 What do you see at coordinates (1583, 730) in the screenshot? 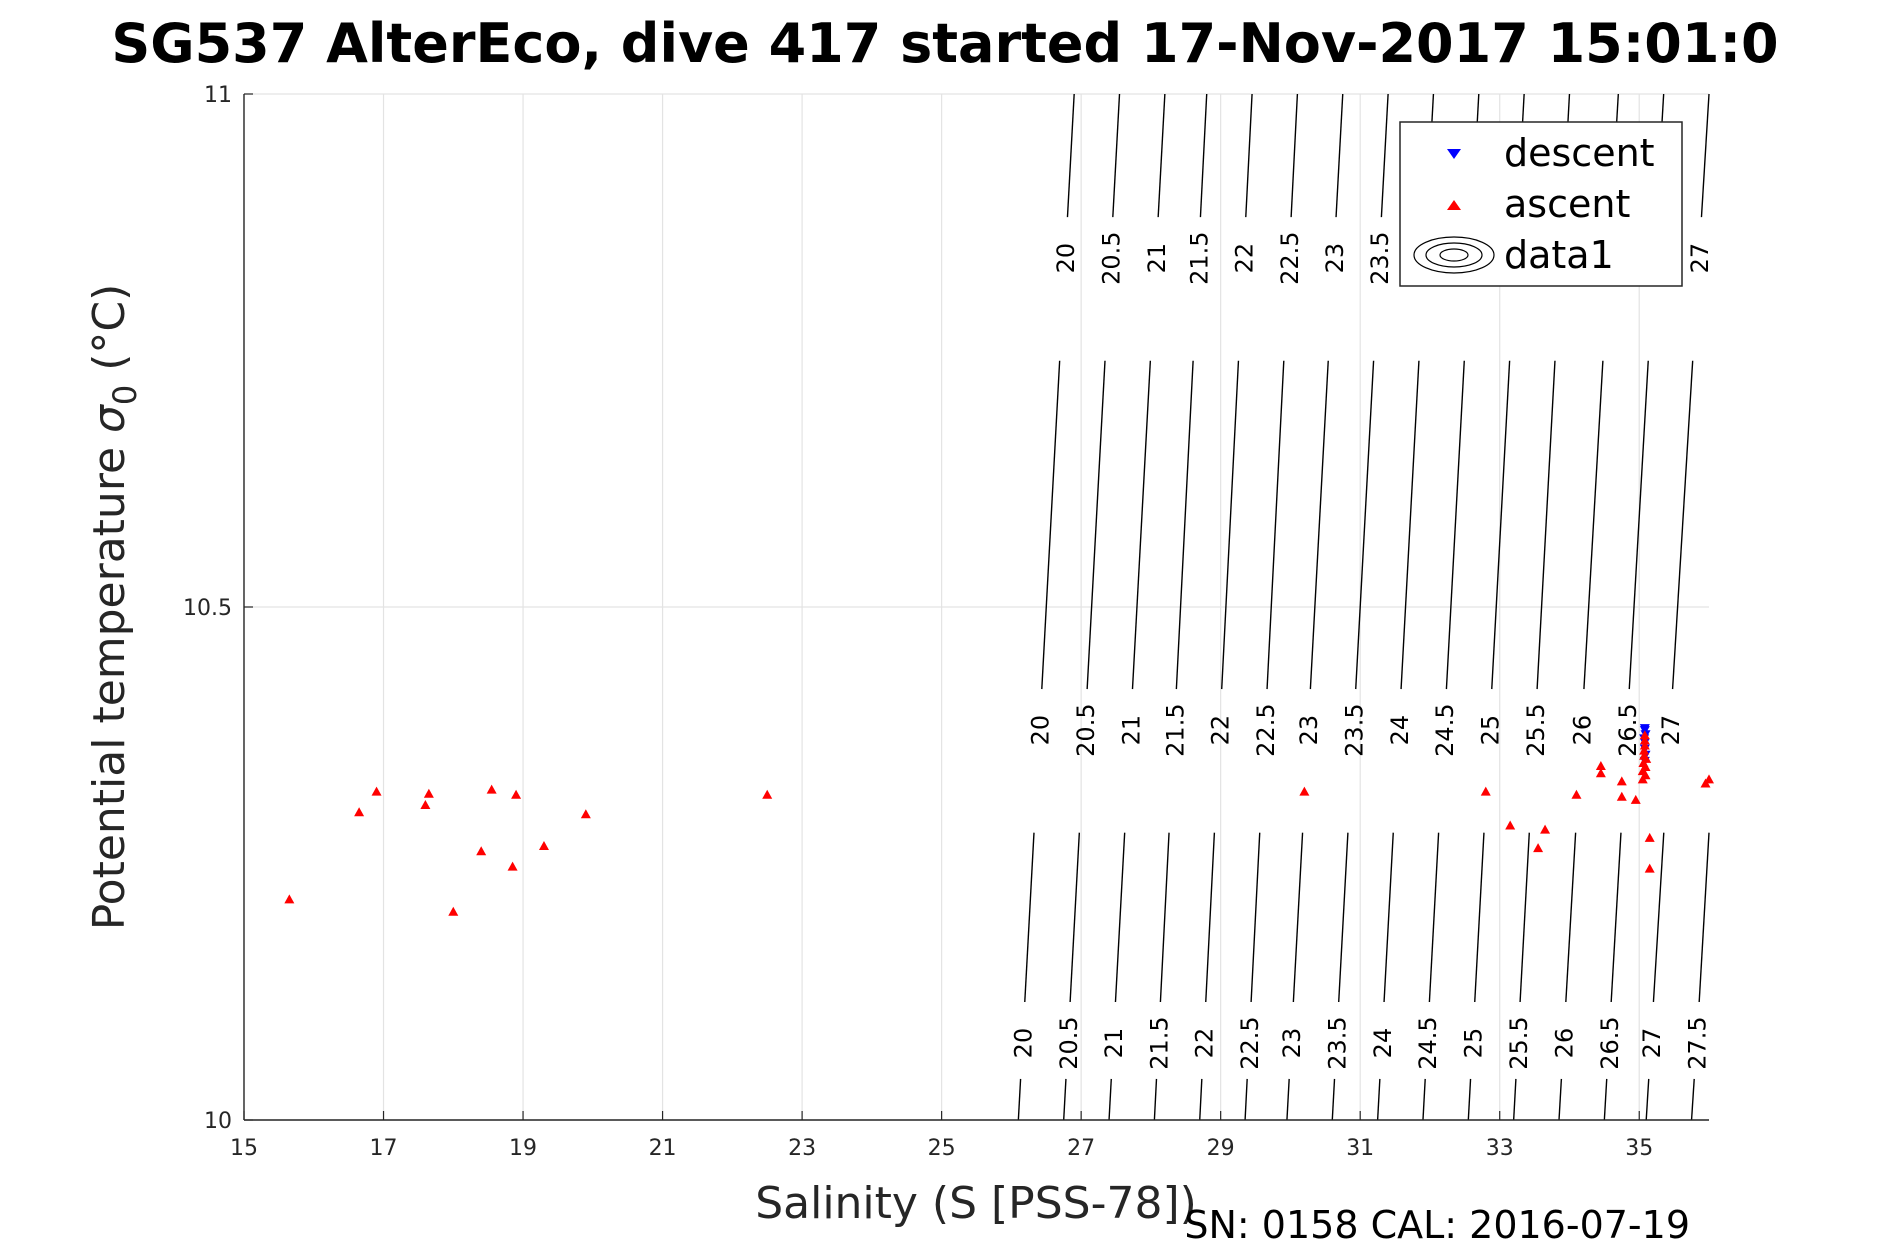
I see `contour-label: 26` at bounding box center [1583, 730].